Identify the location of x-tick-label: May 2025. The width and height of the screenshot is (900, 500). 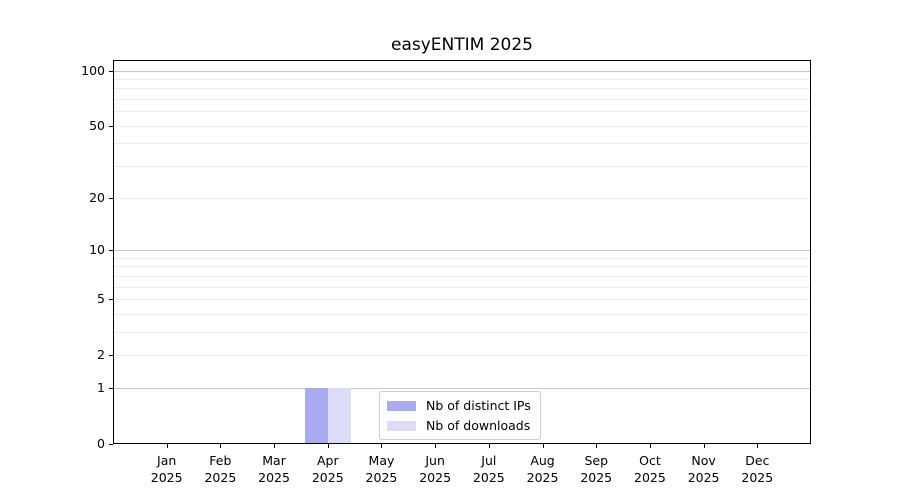
(381, 469).